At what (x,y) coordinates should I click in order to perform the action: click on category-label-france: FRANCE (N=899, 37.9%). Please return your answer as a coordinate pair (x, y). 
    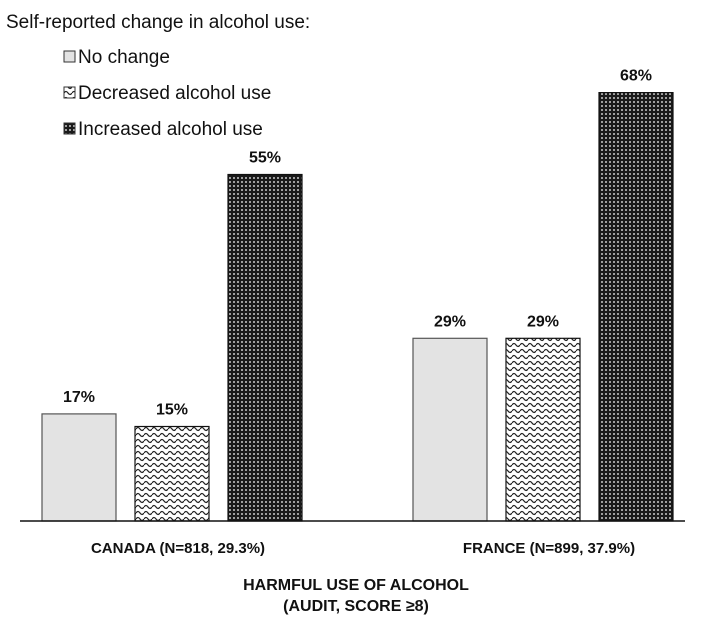
    Looking at the image, I should click on (549, 548).